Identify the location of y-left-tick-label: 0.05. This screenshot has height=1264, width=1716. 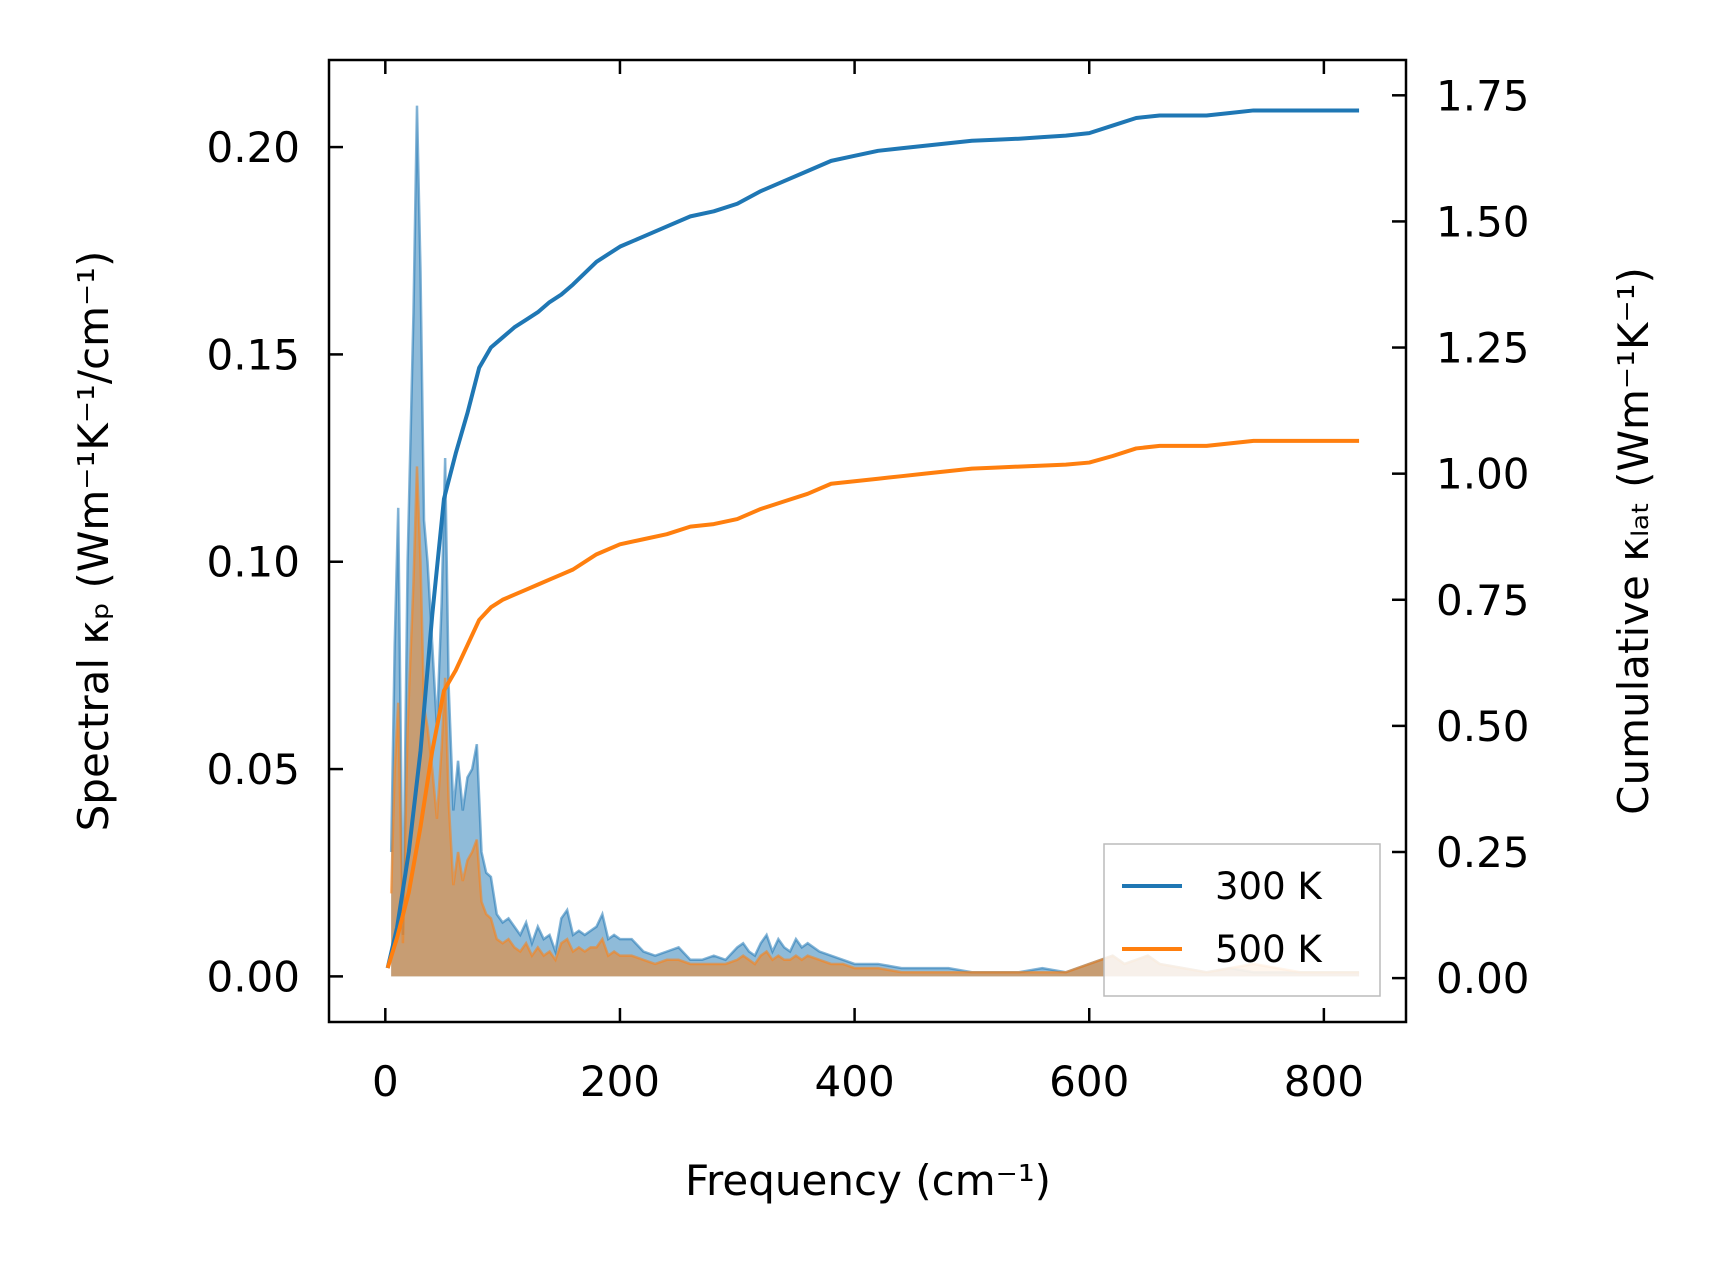
(253, 769).